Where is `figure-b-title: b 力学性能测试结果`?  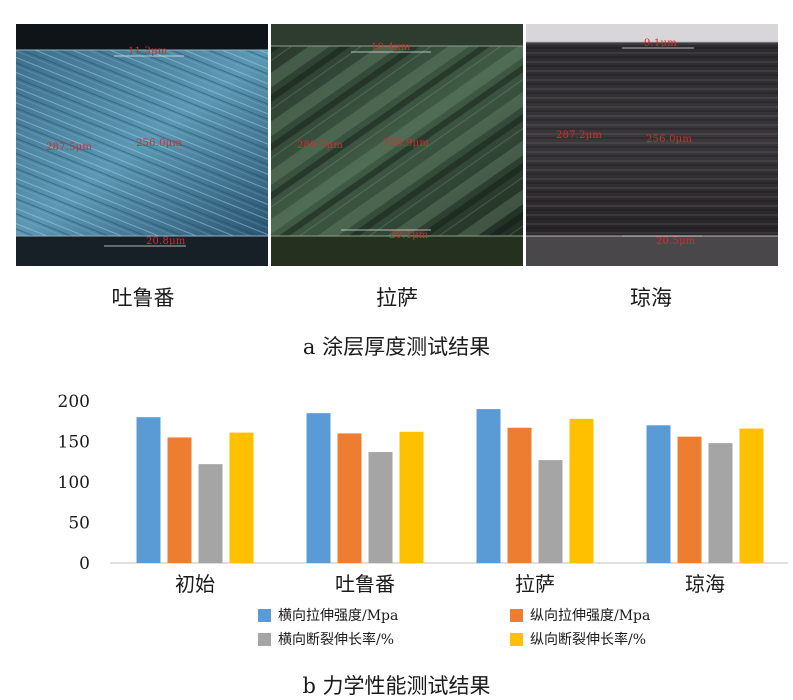 figure-b-title: b 力学性能测试结果 is located at coordinates (396, 686).